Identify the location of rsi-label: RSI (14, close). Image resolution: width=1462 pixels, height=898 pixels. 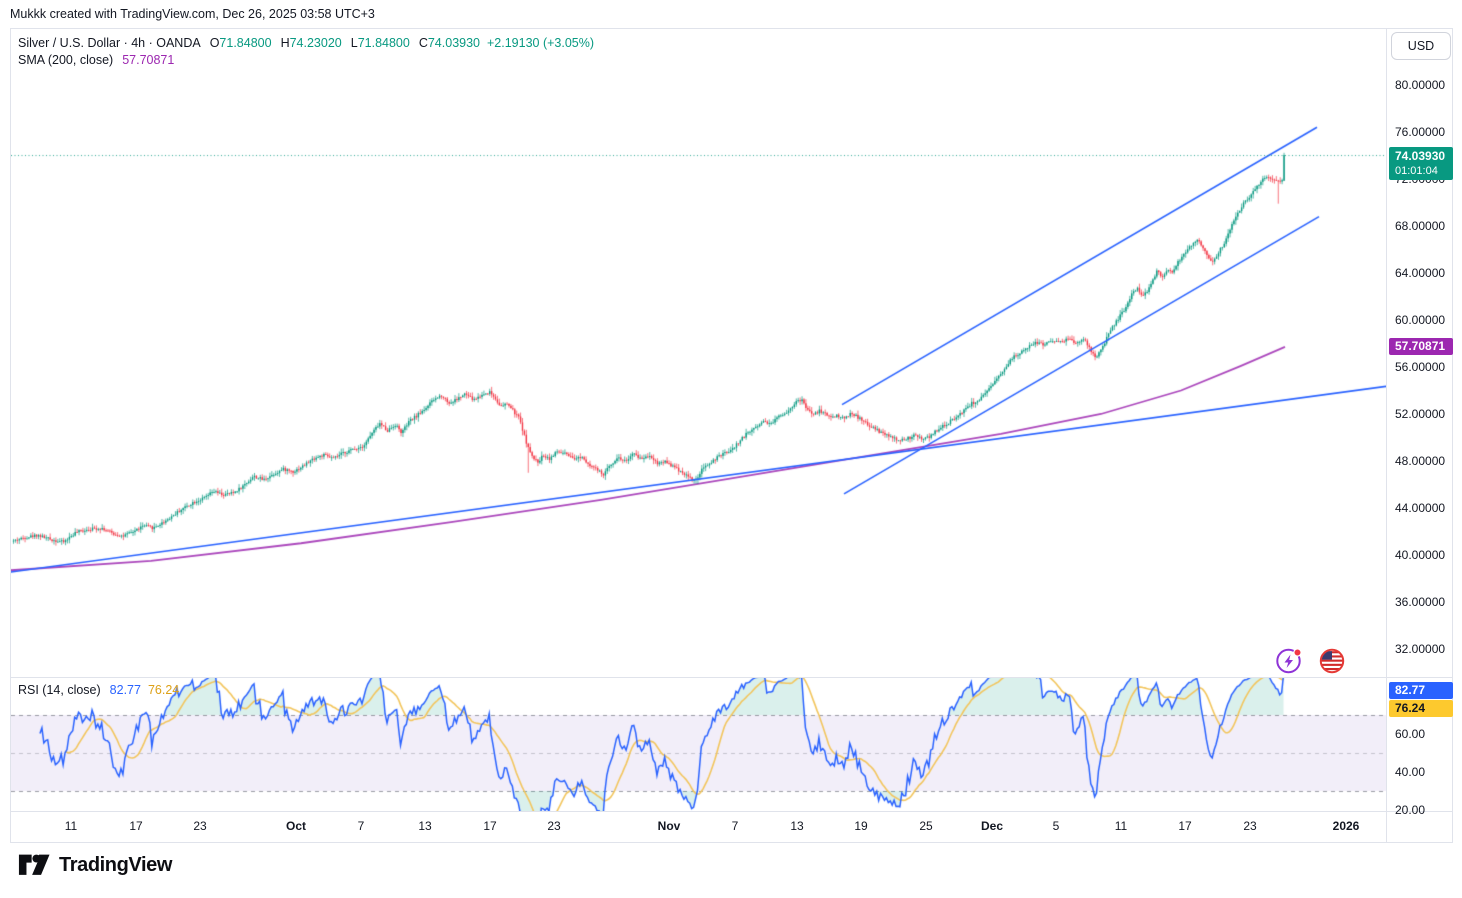
(59, 690).